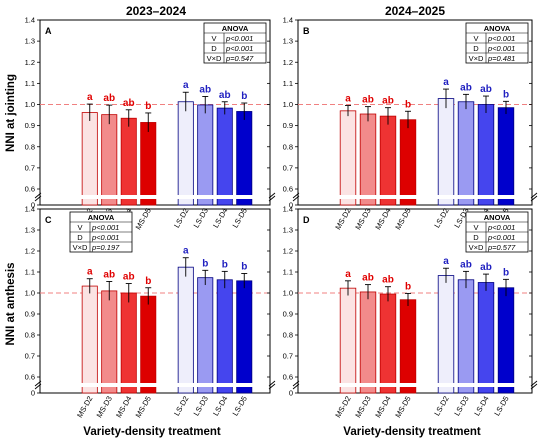 This screenshot has height=442, width=550. What do you see at coordinates (412, 432) in the screenshot?
I see `x-axis-label-right: Variety-density treatment` at bounding box center [412, 432].